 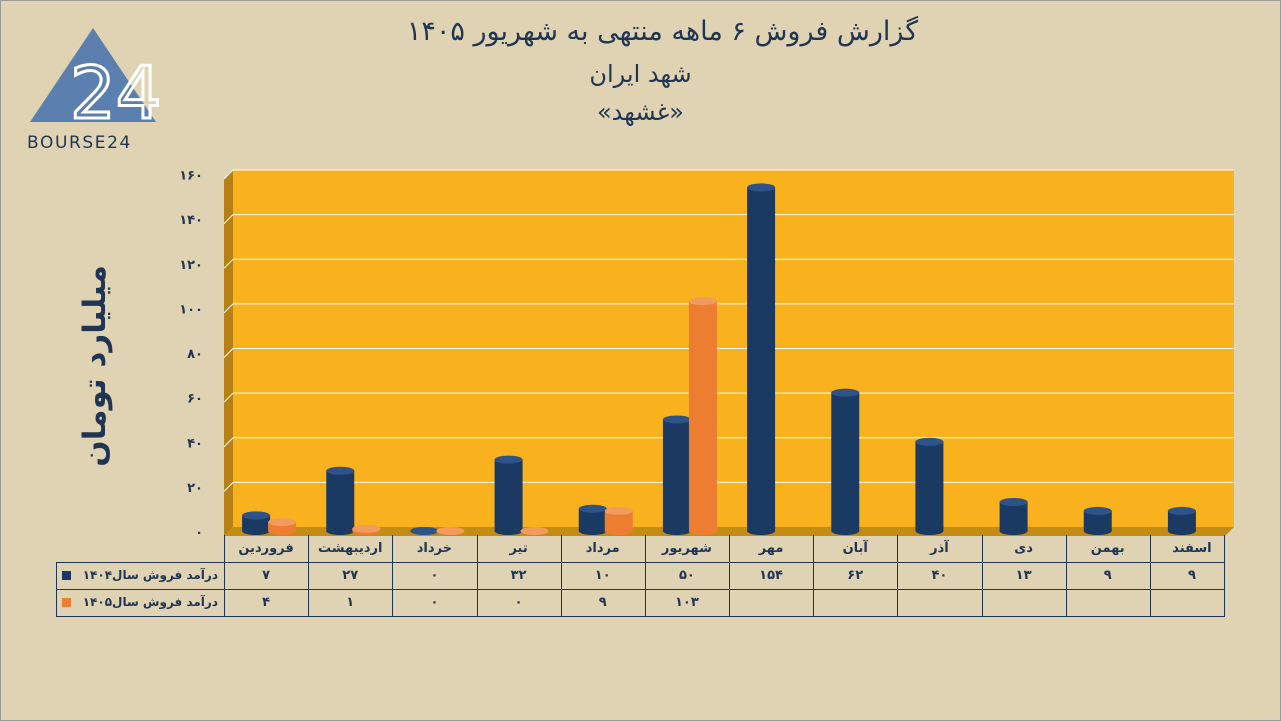 What do you see at coordinates (771, 548) in the screenshot?
I see `category-label: مهر` at bounding box center [771, 548].